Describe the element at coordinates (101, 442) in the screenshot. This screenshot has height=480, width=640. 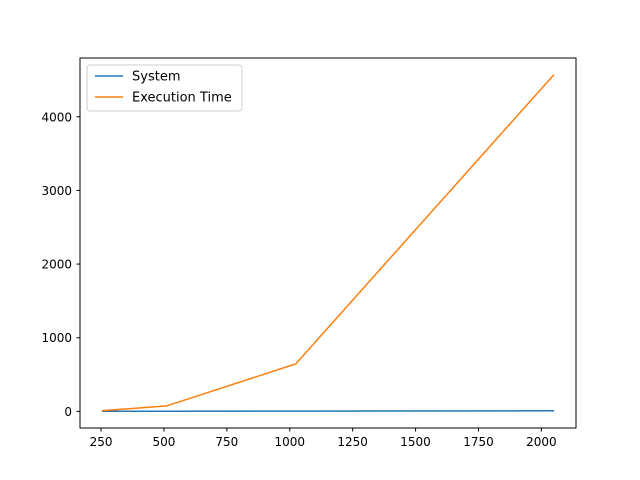
I see `x-tick-label: 250` at that location.